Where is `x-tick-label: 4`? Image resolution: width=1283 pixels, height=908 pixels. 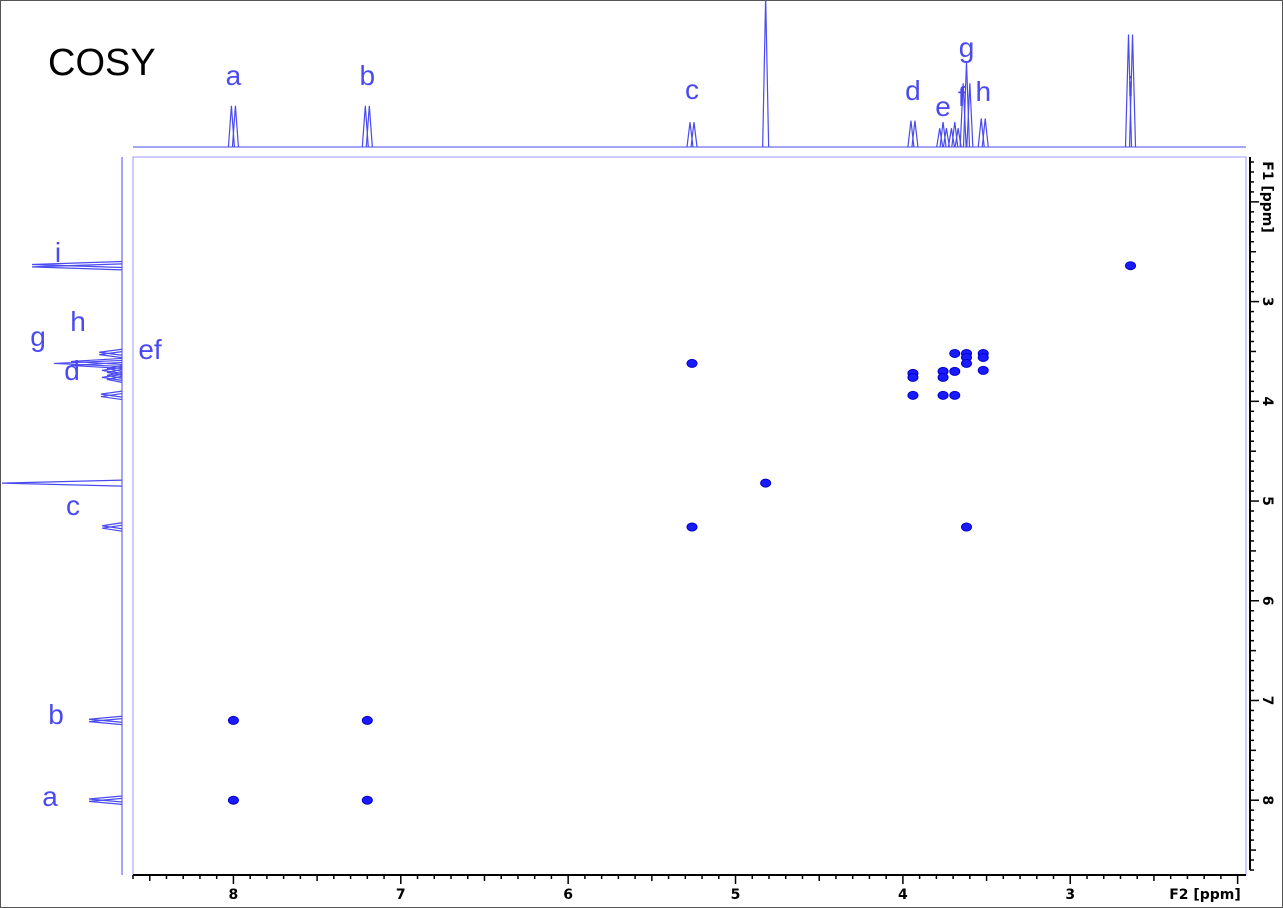 x-tick-label: 4 is located at coordinates (903, 895).